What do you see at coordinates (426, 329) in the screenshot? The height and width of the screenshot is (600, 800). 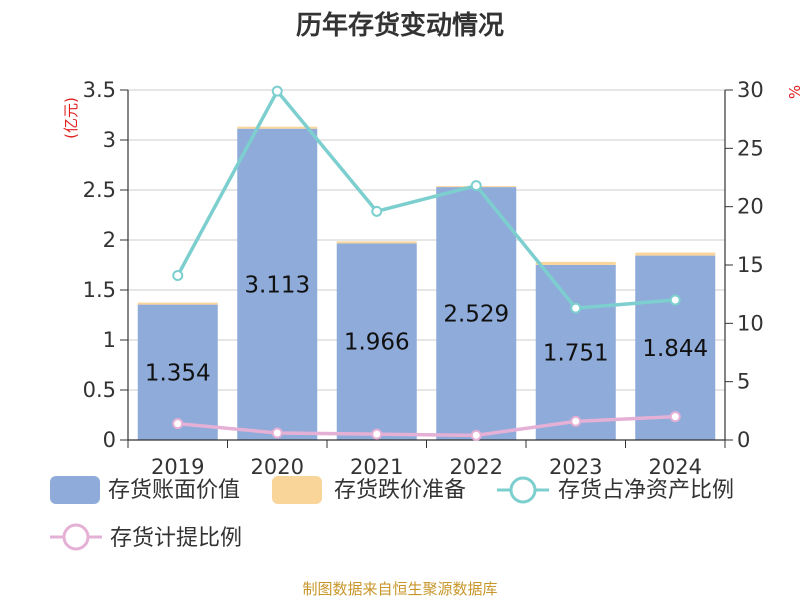 I see `data-labels: 1.354 3.113 1.966 2.529 1.751 1.844` at bounding box center [426, 329].